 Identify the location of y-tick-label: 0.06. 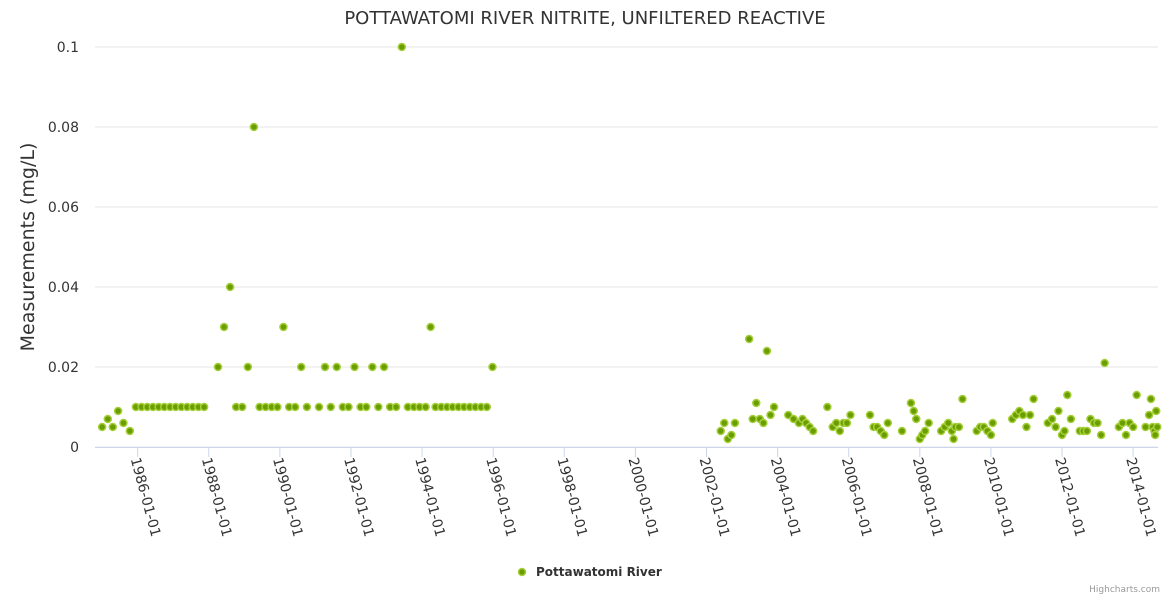
(63, 208).